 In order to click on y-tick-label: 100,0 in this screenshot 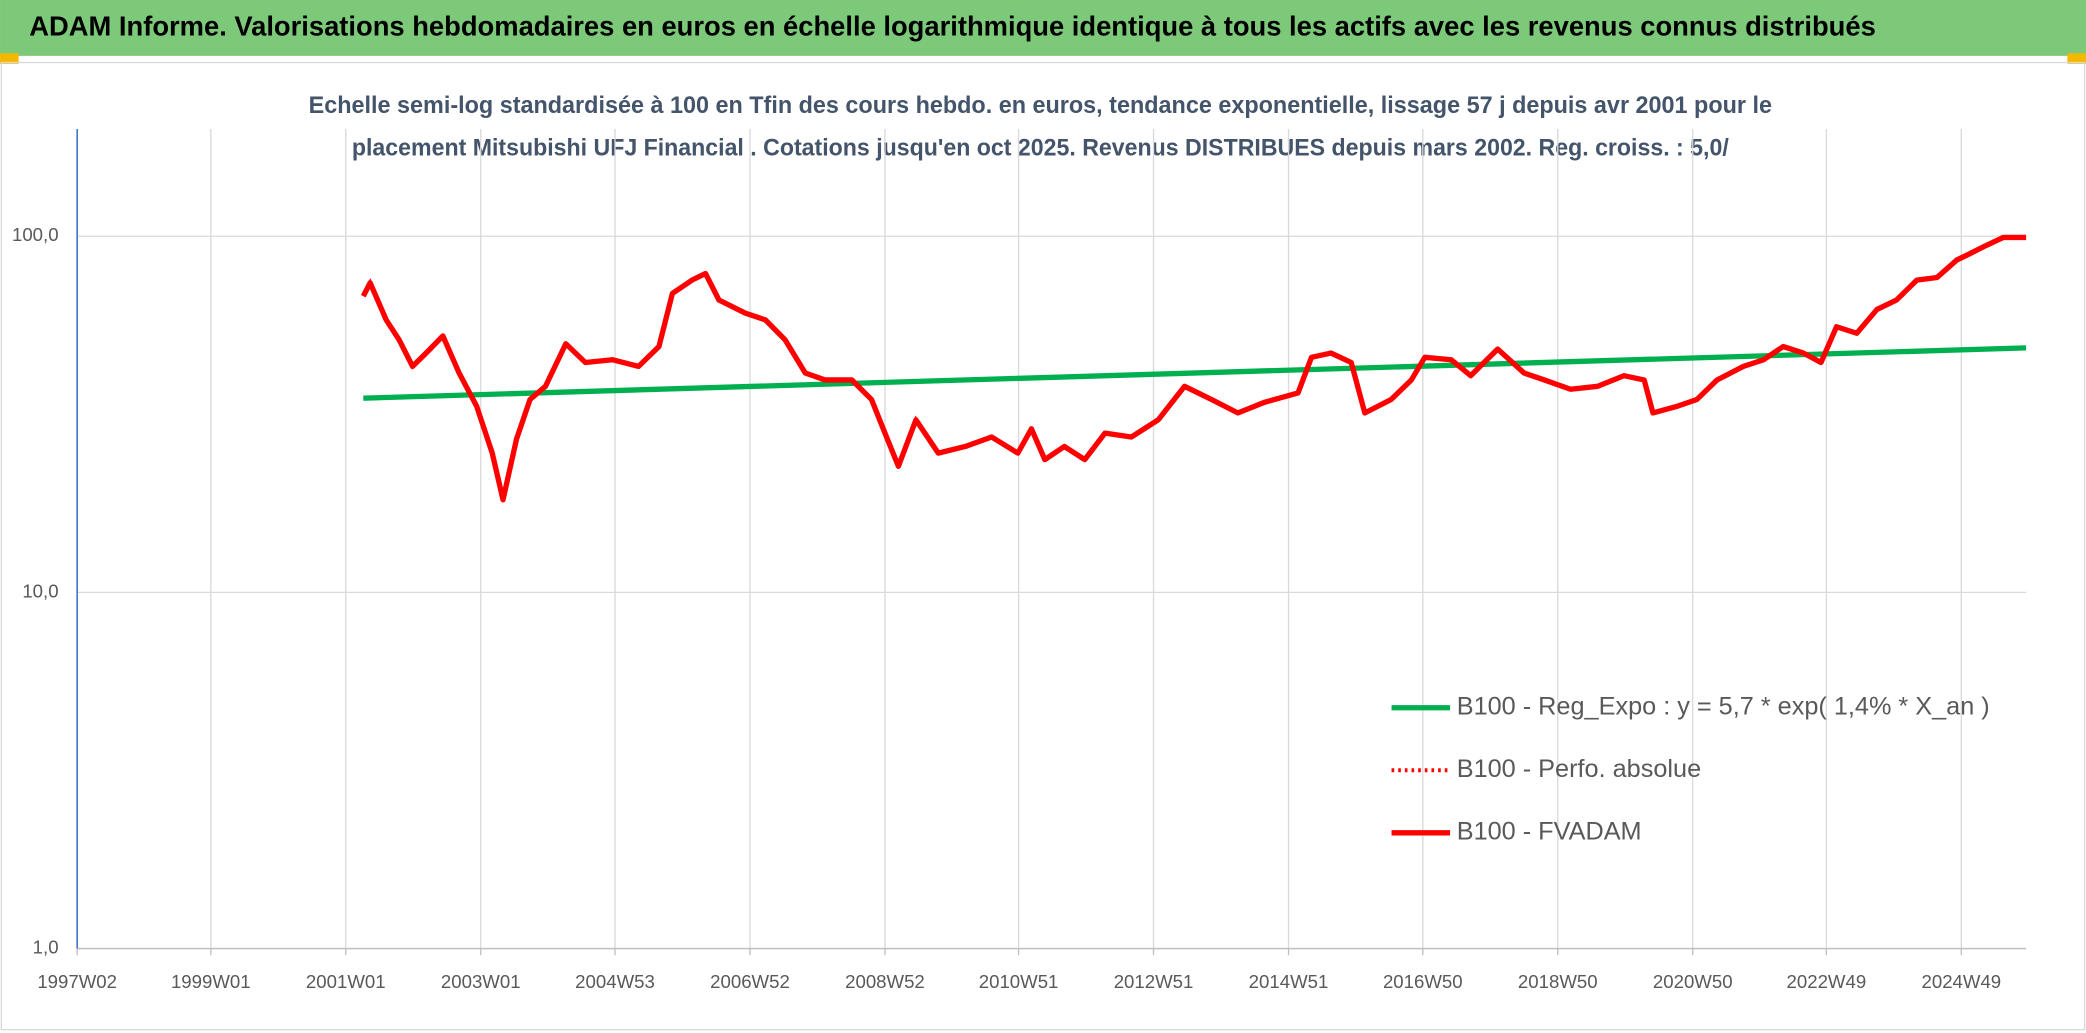, I will do `click(35, 234)`.